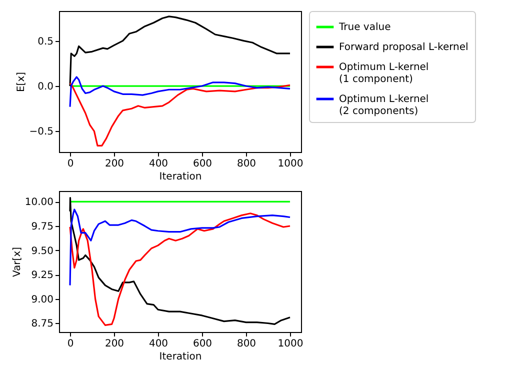  I want to click on legend-label: Forward proposal L-kernel, so click(403, 47).